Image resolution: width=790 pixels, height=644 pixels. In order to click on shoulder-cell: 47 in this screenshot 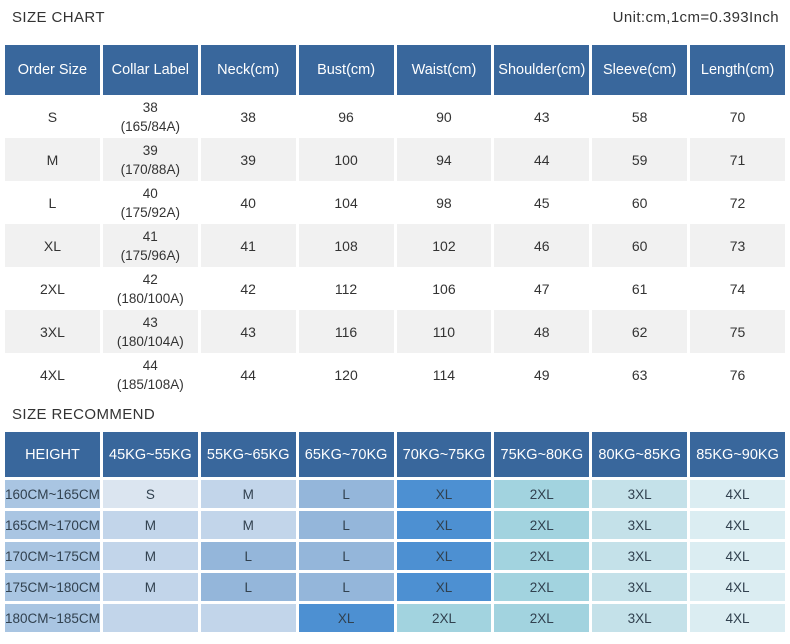, I will do `click(542, 288)`.